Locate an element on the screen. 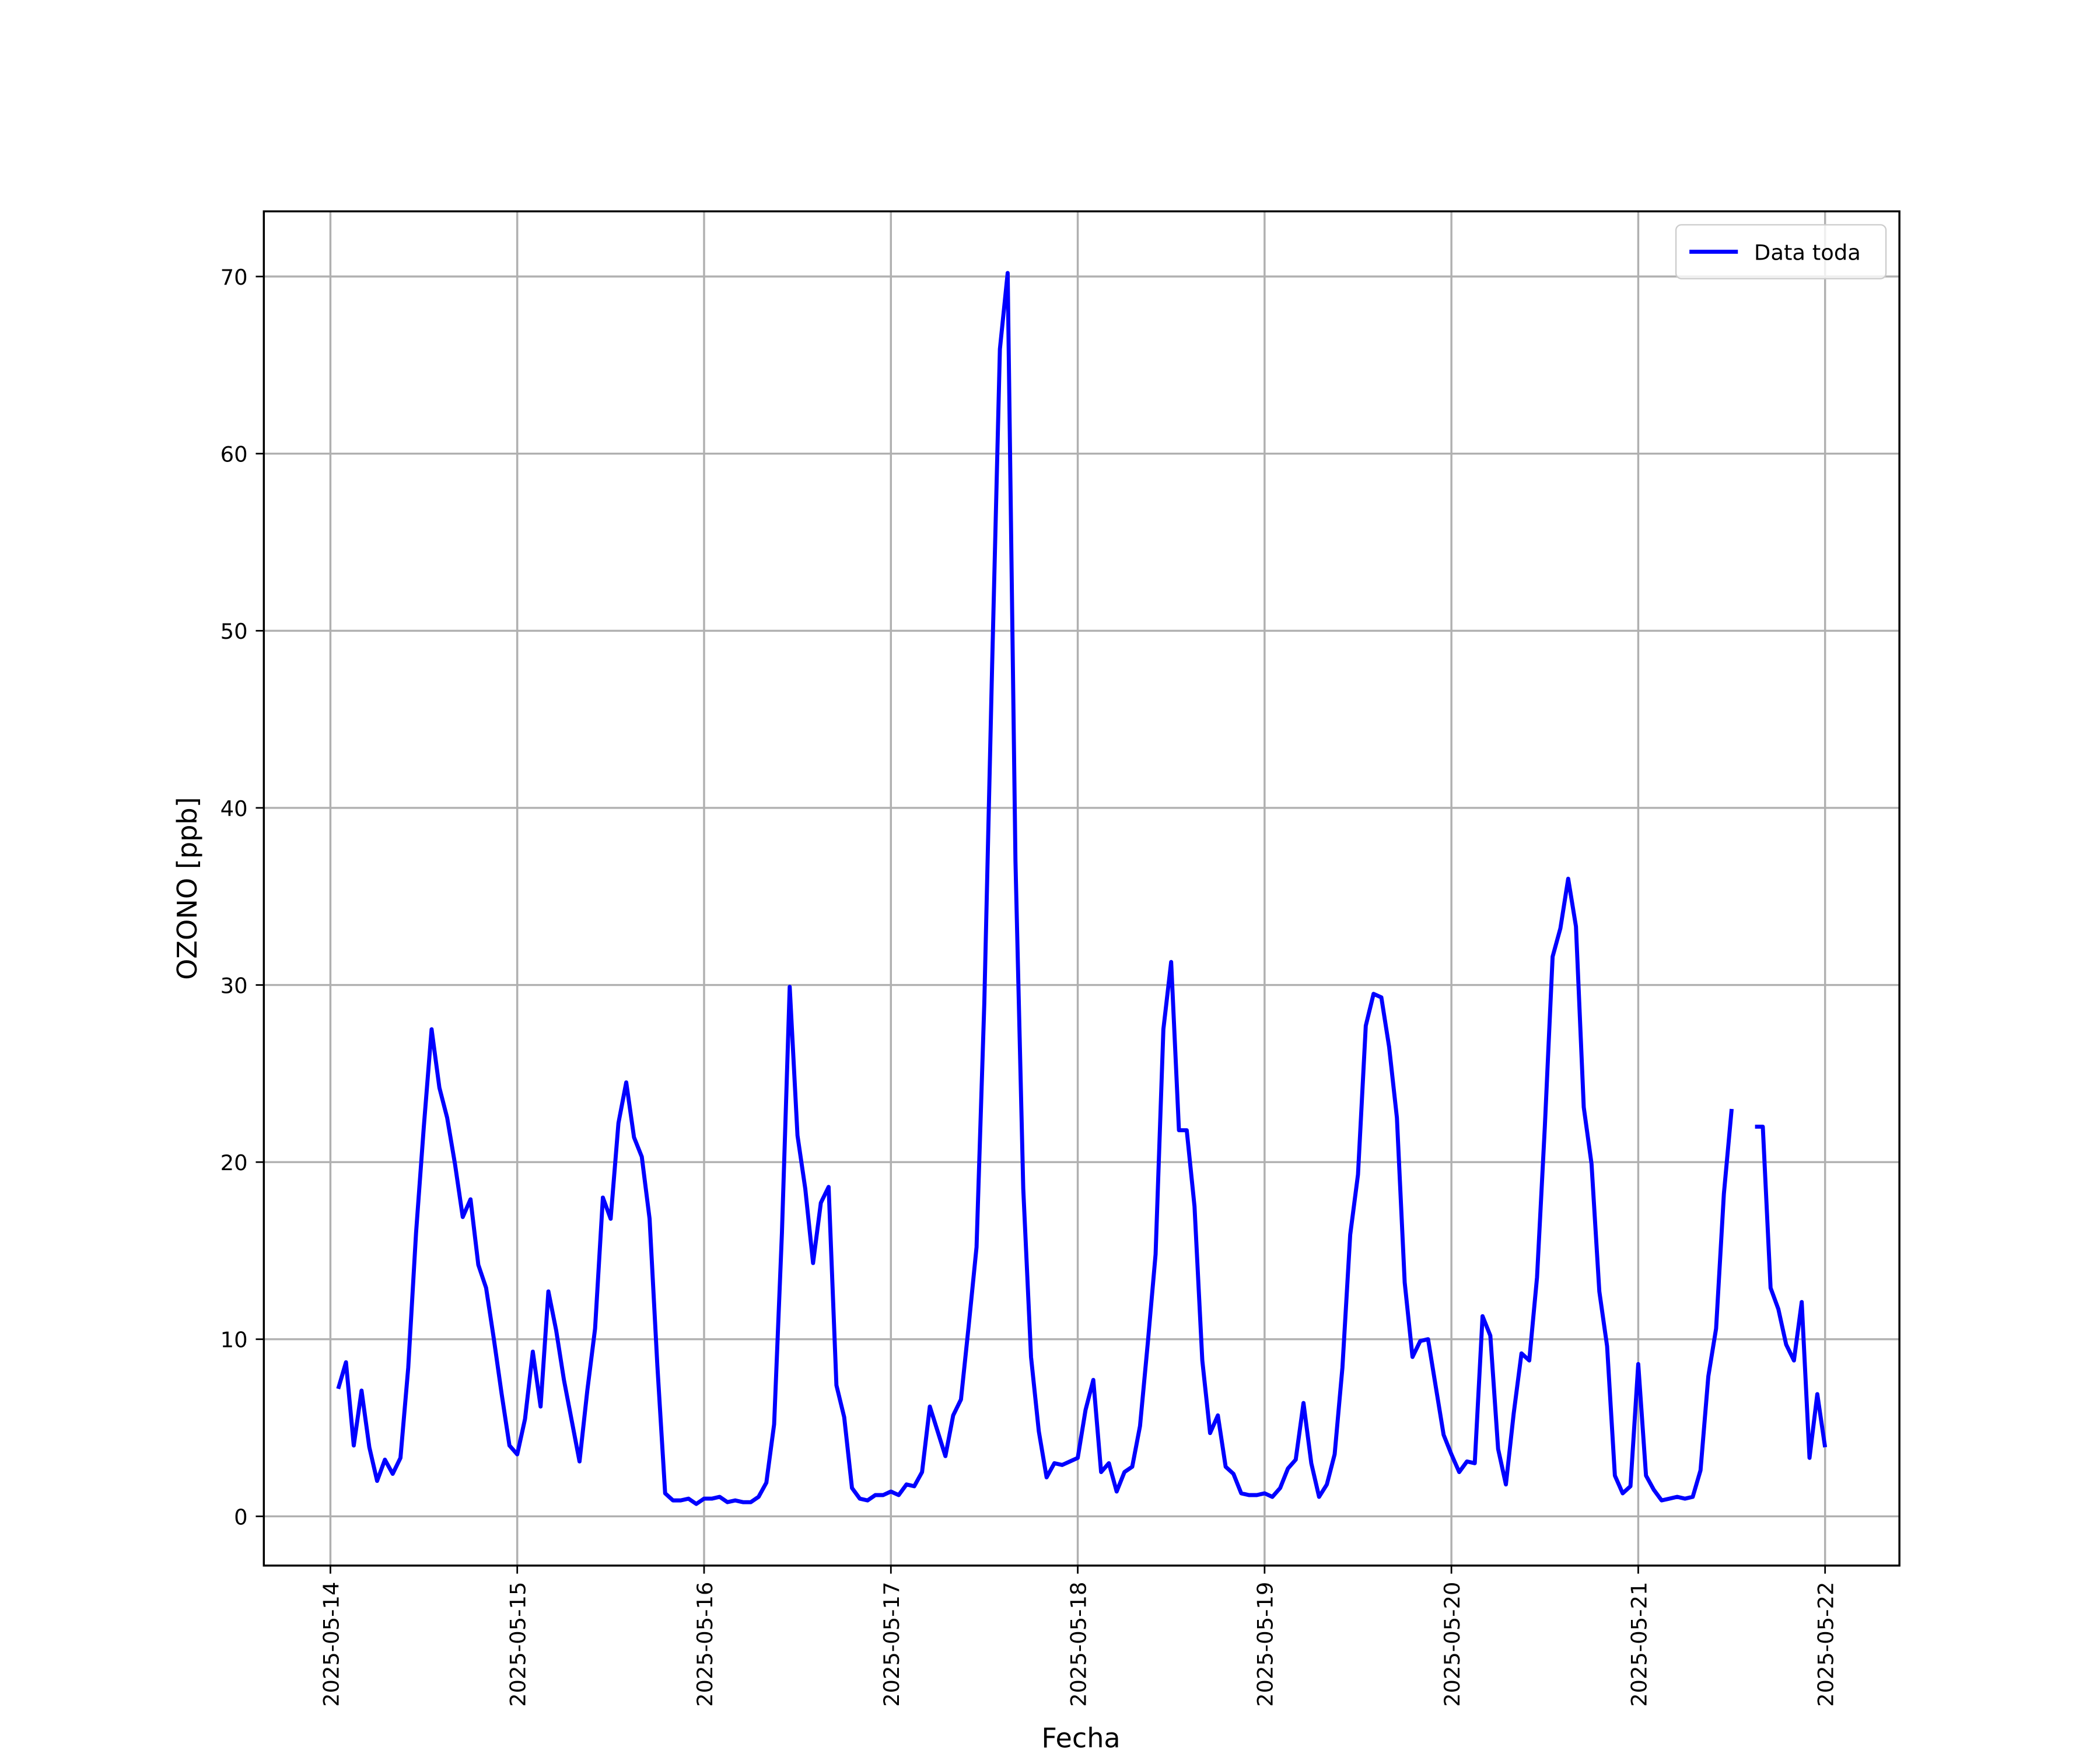  x-tick-label: 2025-05-22 is located at coordinates (1826, 1644).